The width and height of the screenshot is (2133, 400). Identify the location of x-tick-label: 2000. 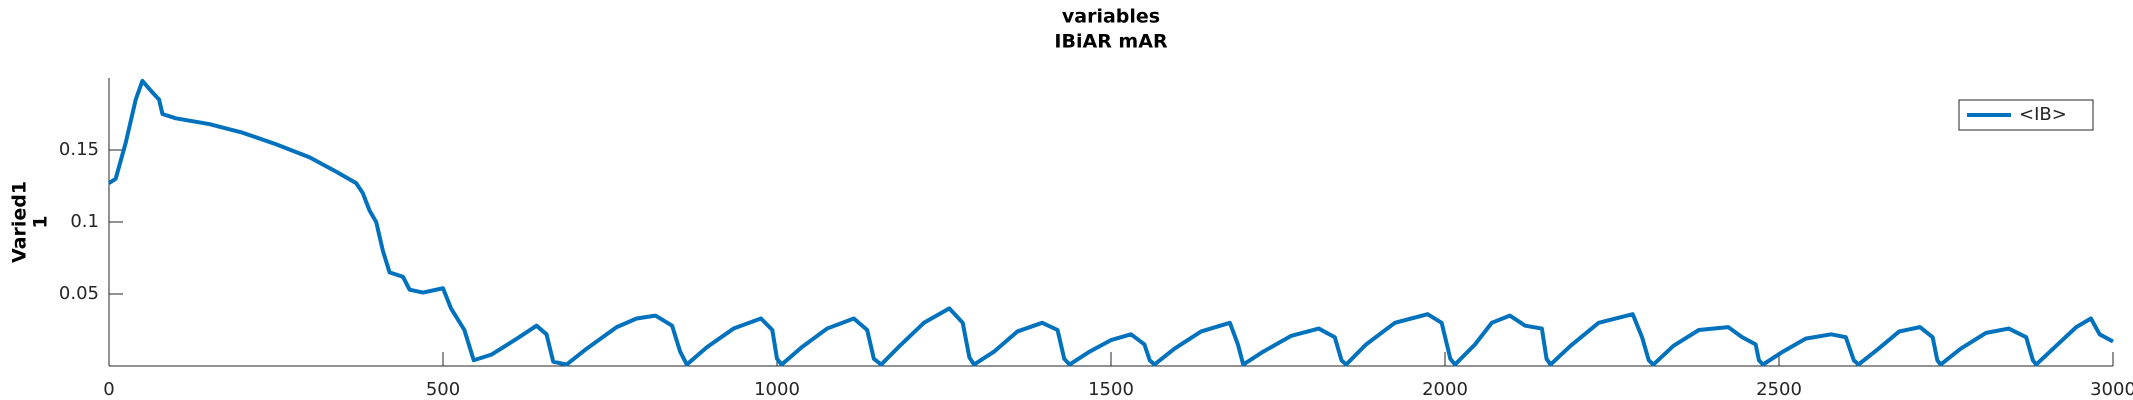
(1445, 389).